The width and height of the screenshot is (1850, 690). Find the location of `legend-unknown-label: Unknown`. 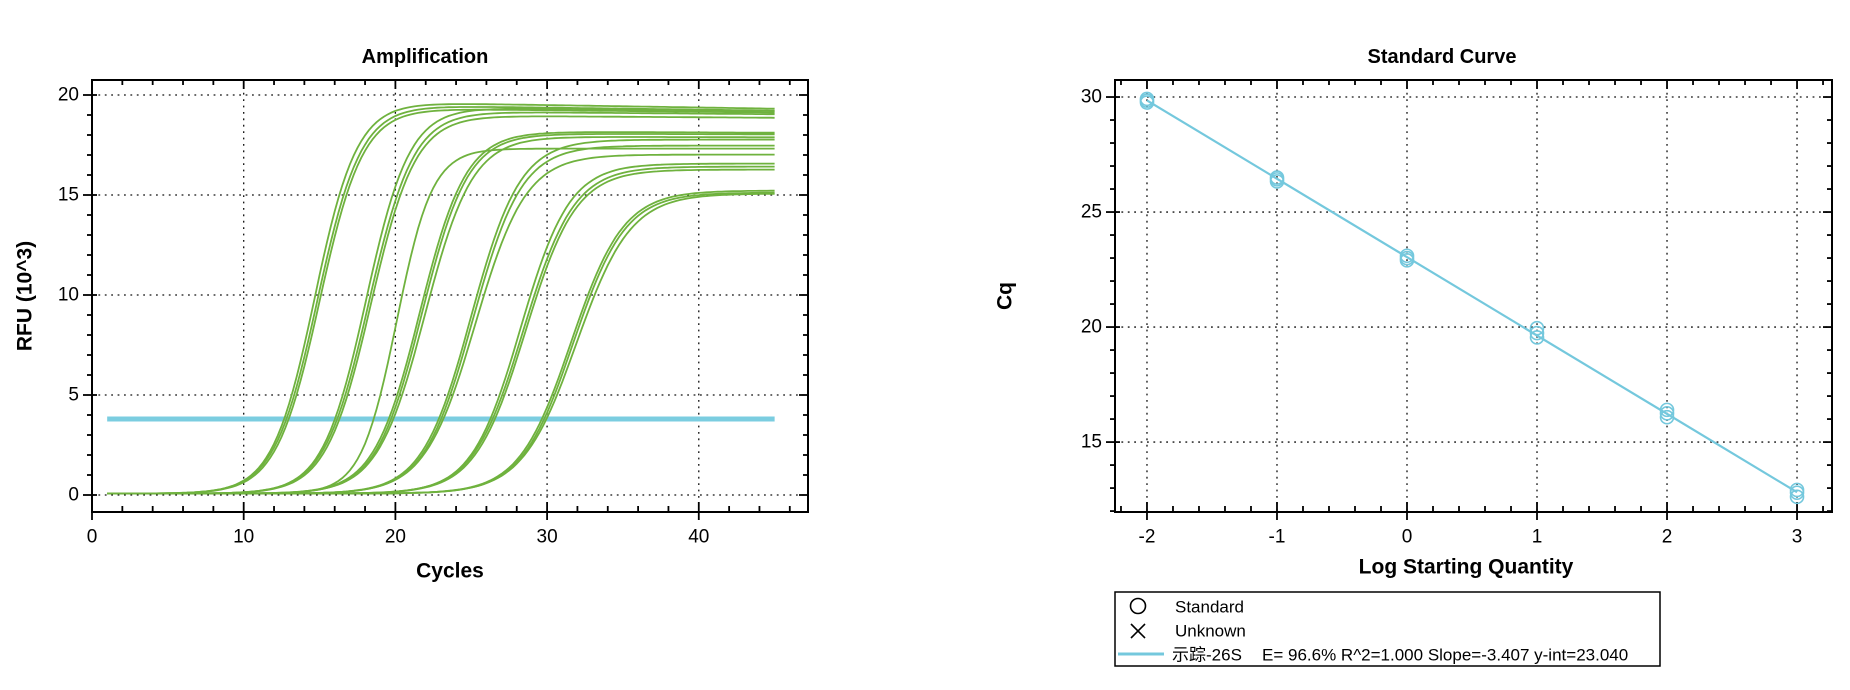

legend-unknown-label: Unknown is located at coordinates (1210, 631).